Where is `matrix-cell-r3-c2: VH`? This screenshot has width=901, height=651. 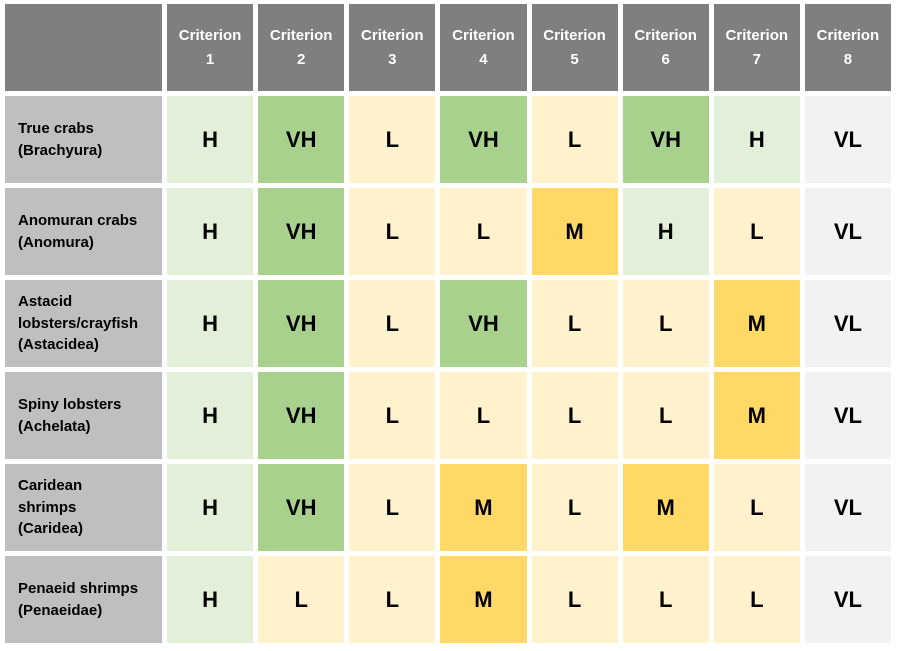
matrix-cell-r3-c2: VH is located at coordinates (301, 323).